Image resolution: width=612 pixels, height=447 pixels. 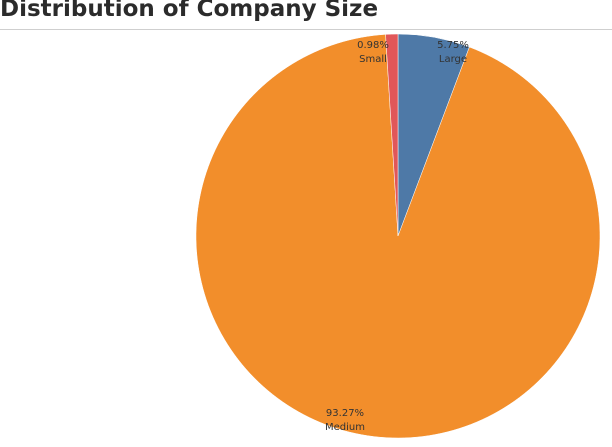 I want to click on pie-label-name-large: Large, so click(x=453, y=59).